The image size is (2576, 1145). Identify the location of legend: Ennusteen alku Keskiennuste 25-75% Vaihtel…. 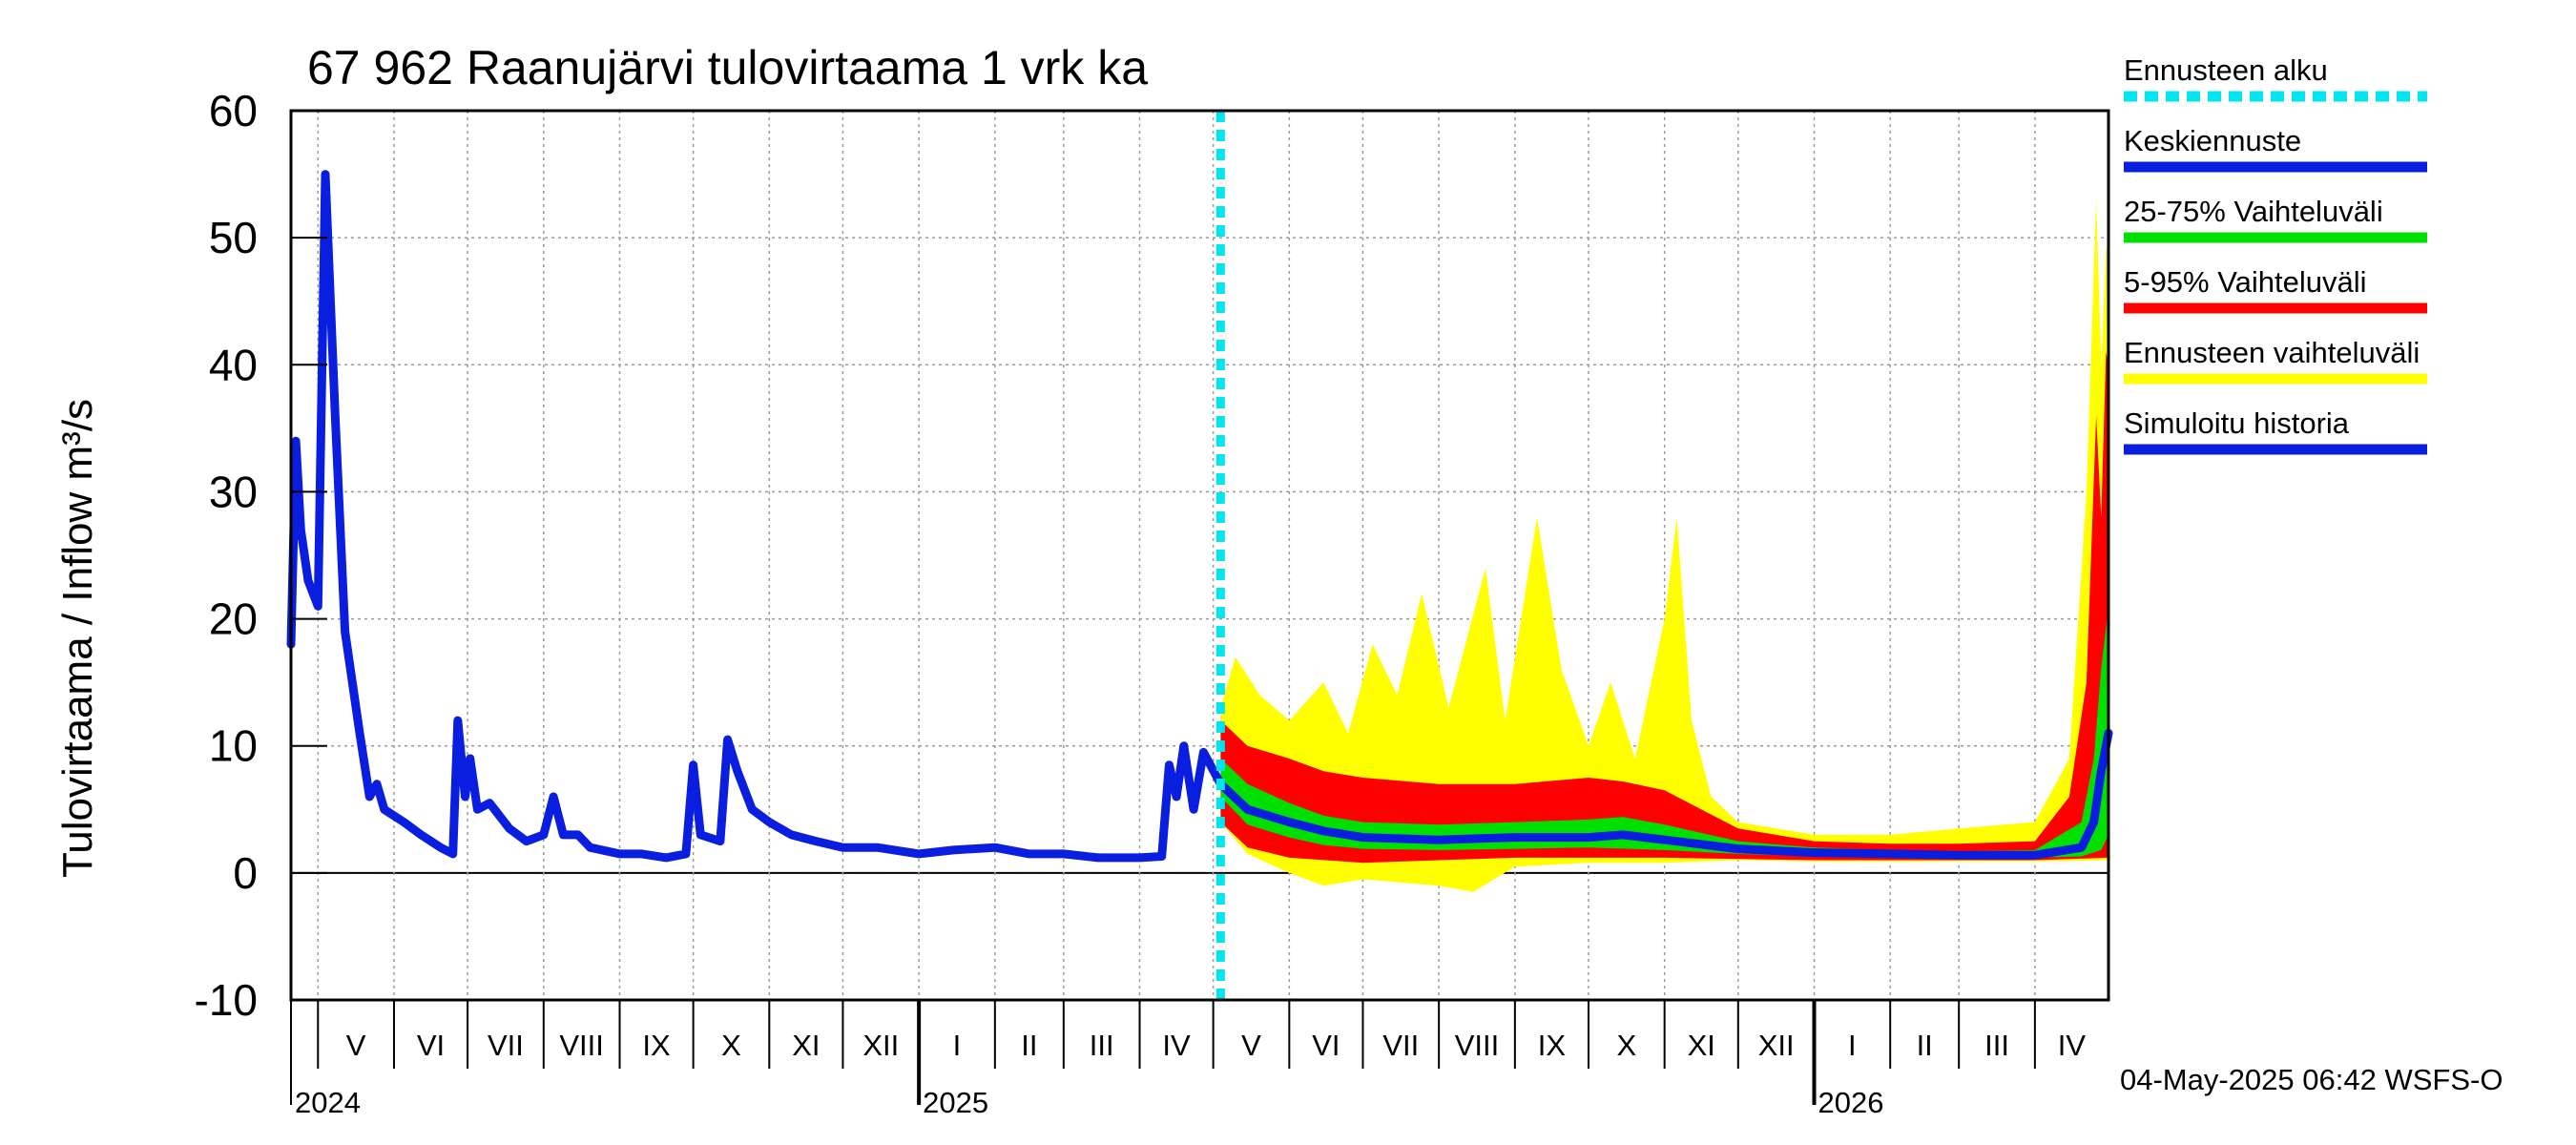
(2275, 254).